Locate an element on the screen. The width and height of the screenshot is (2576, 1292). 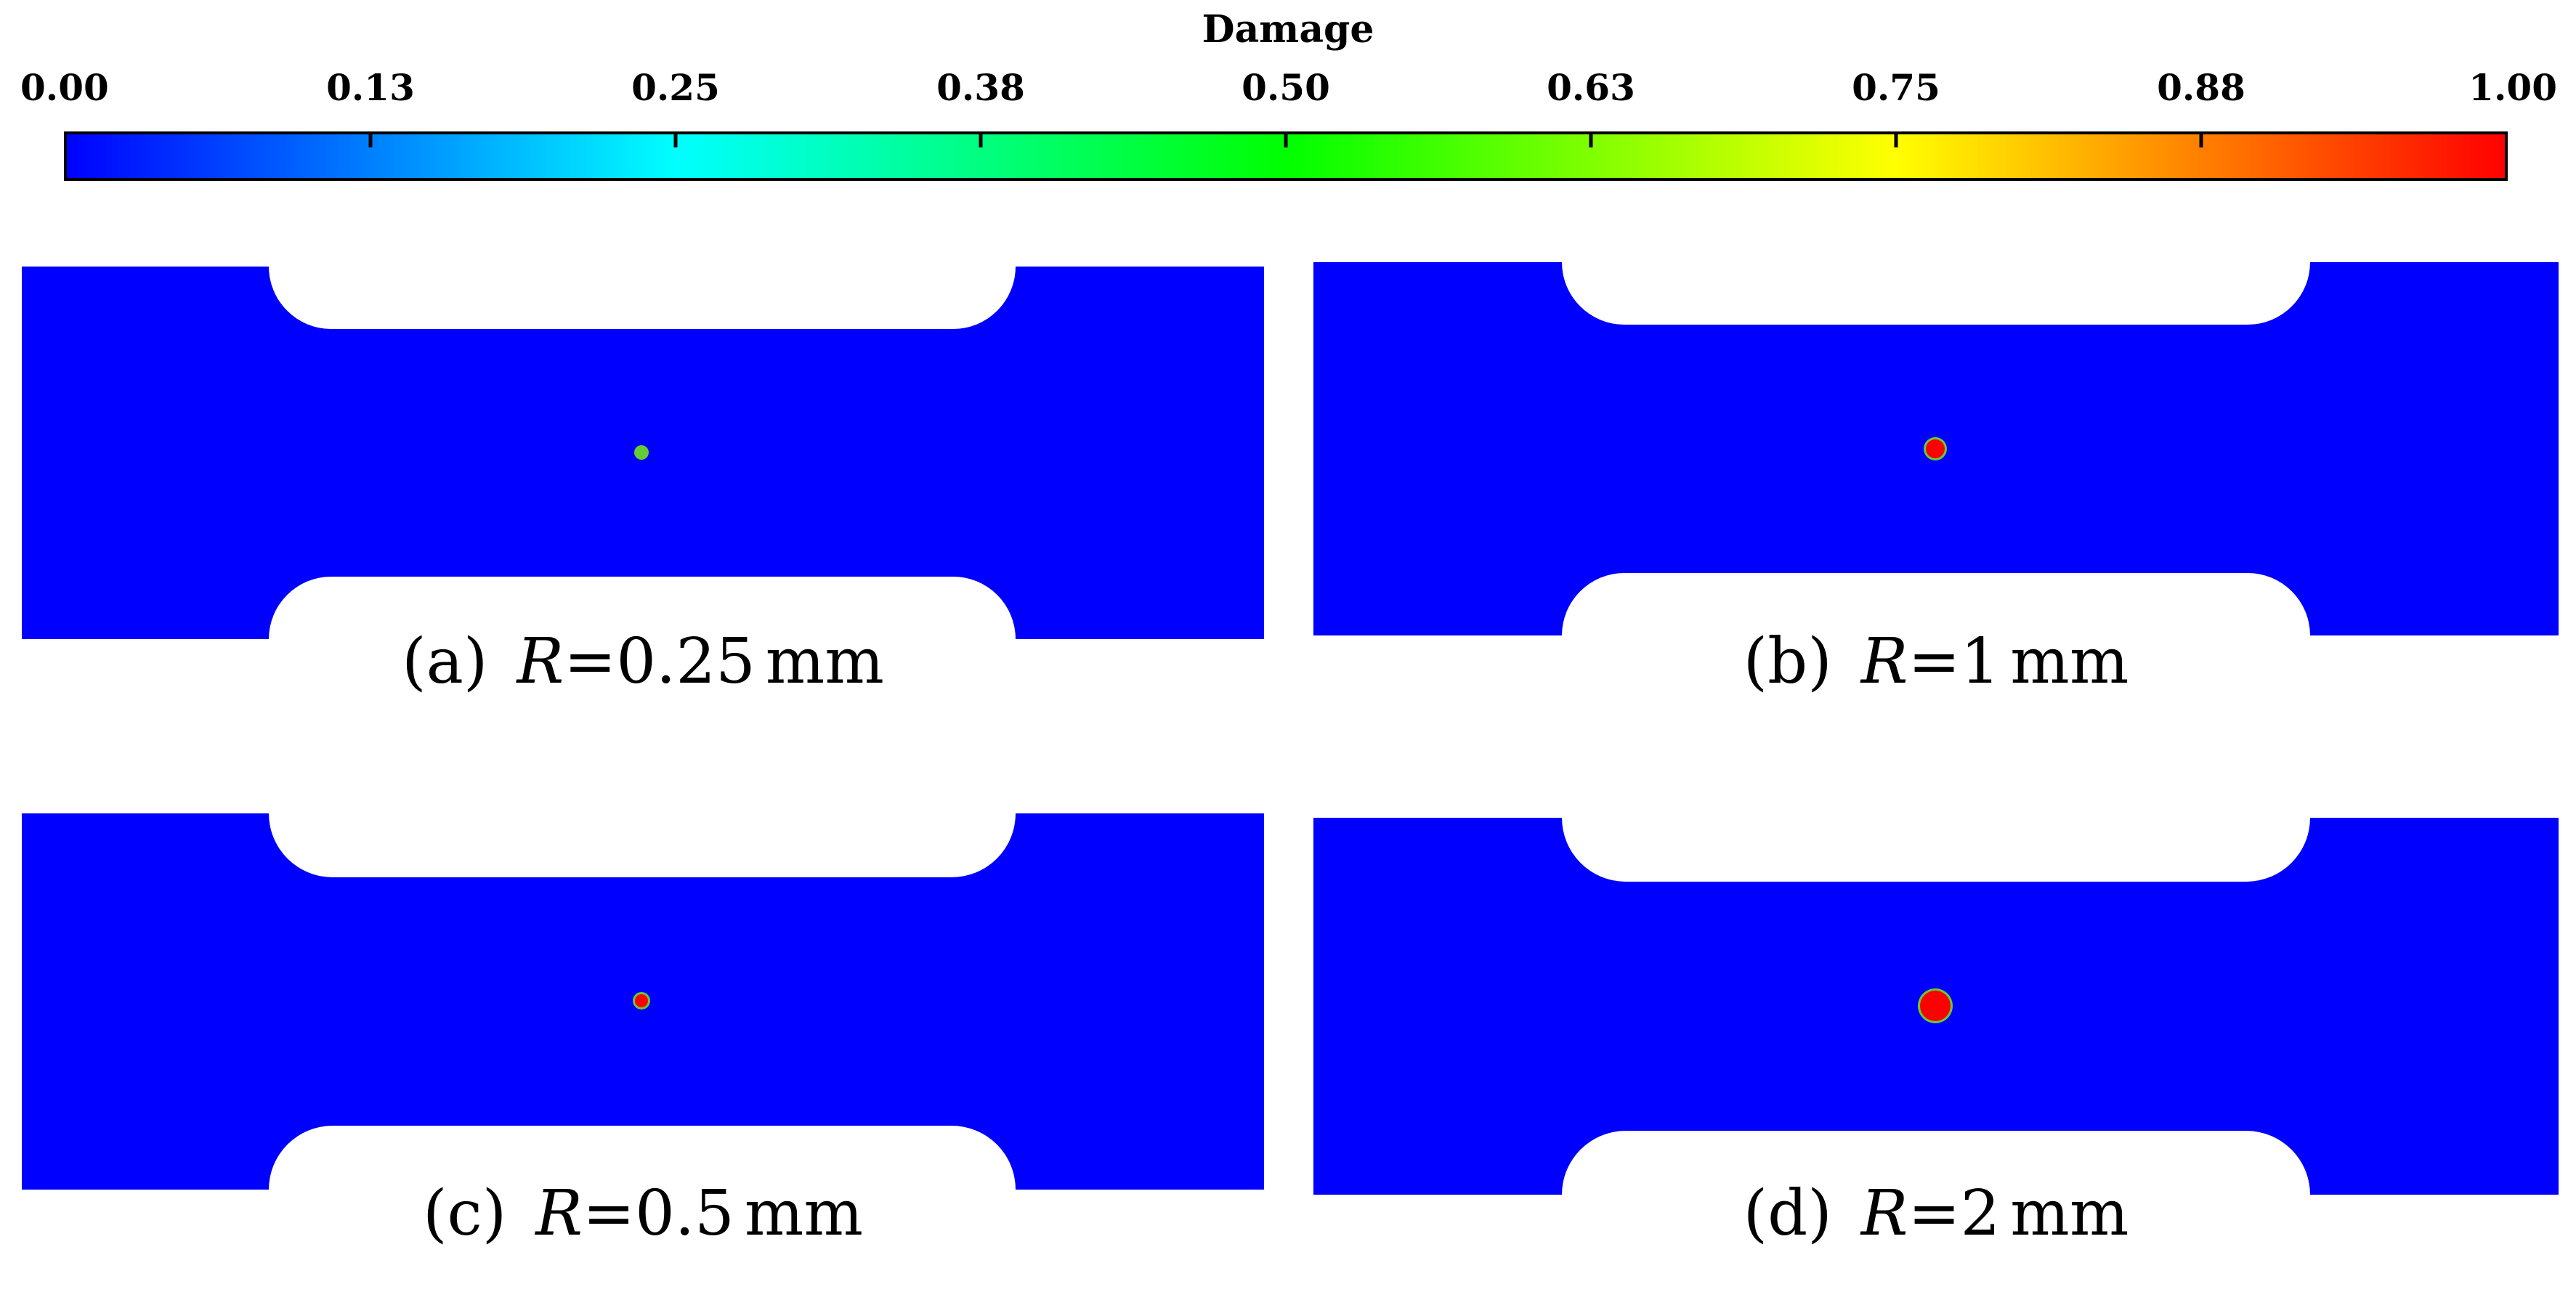
panel-value: 2 is located at coordinates (1981, 1213).